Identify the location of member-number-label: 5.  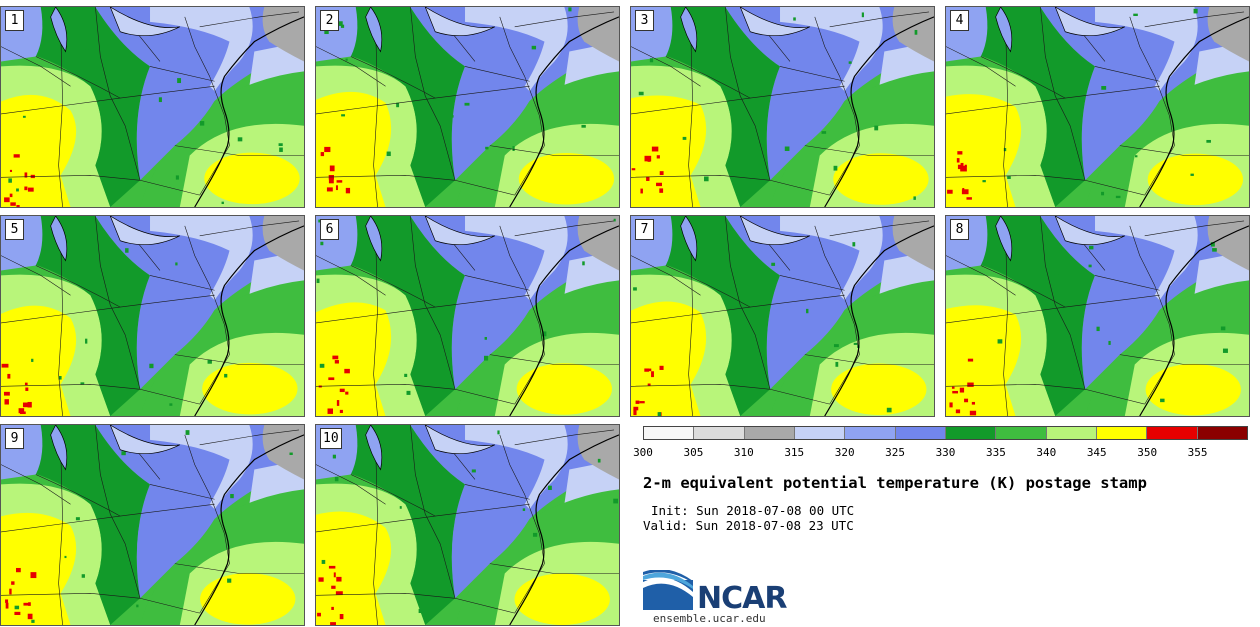
(14, 229).